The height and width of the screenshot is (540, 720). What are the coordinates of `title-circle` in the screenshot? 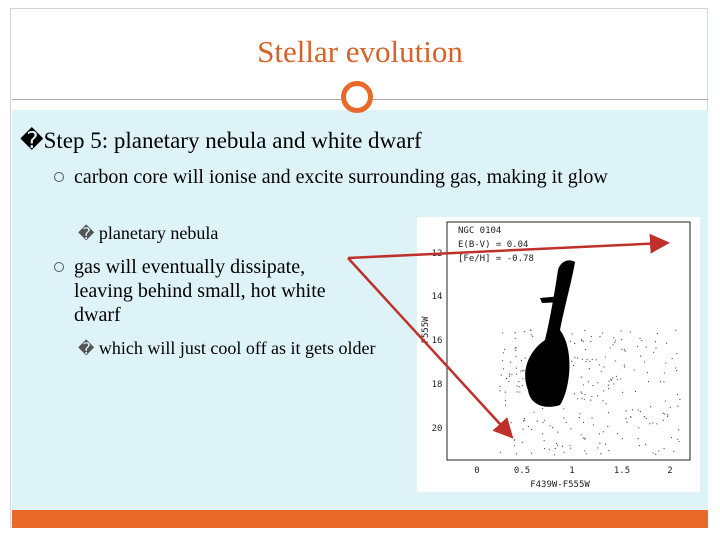 It's located at (357, 97).